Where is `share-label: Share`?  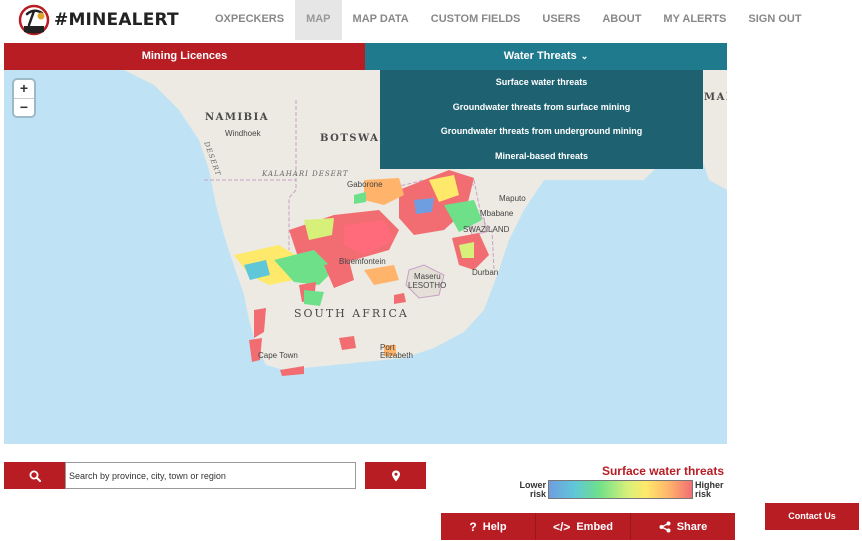
share-label: Share is located at coordinates (692, 526).